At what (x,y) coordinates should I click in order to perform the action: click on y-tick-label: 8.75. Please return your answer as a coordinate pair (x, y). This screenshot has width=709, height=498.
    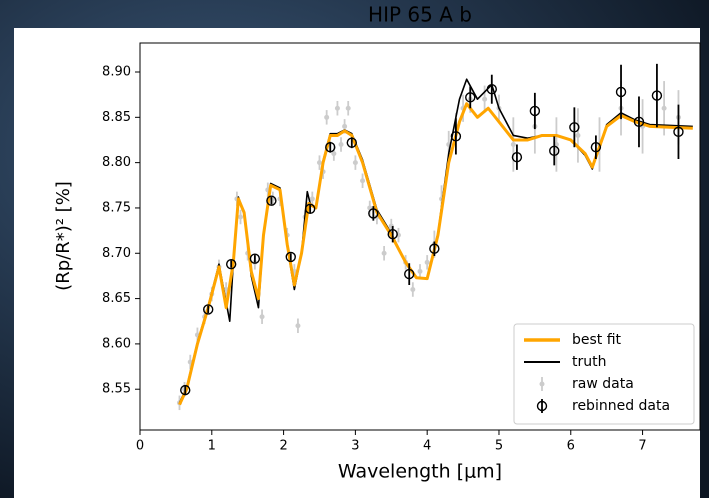
    Looking at the image, I should click on (116, 207).